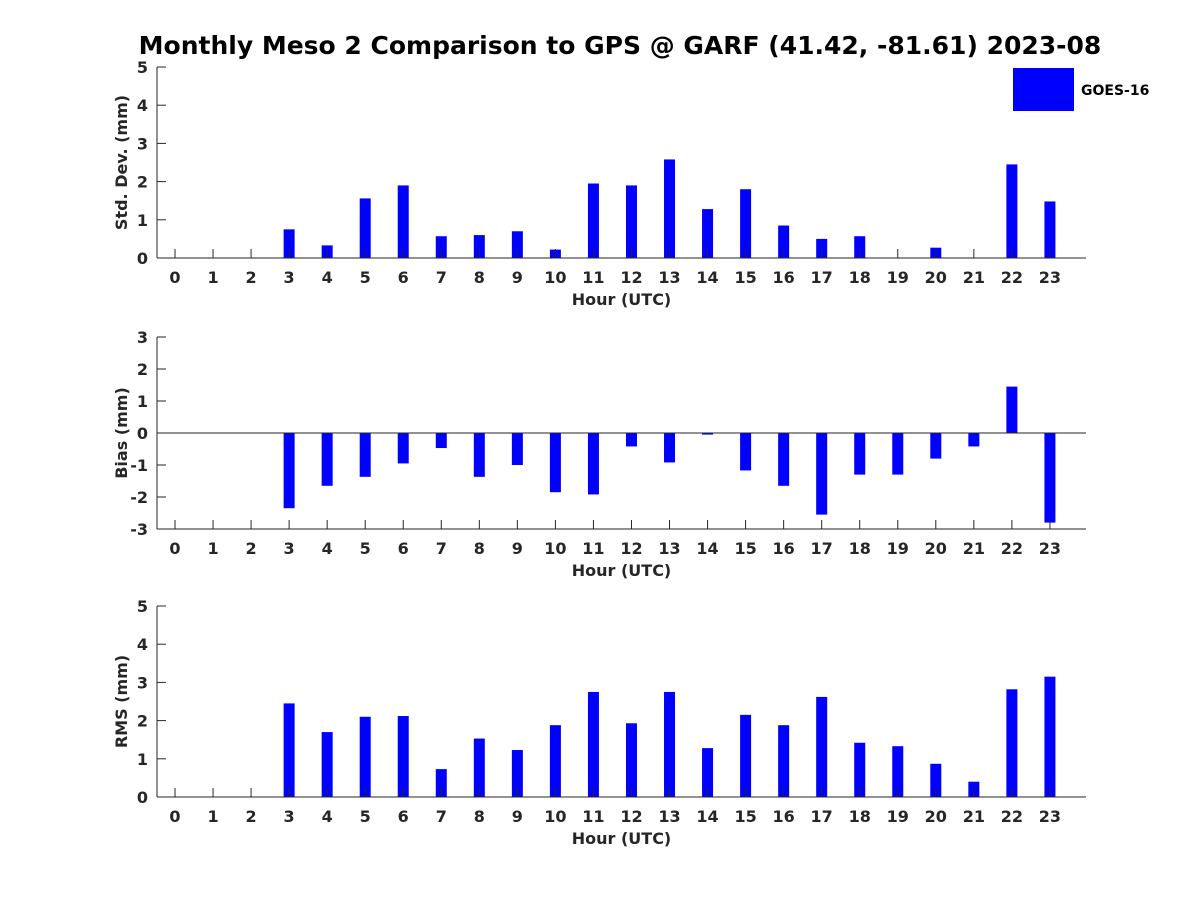 The image size is (1200, 900). I want to click on x-tick-label: 9, so click(517, 548).